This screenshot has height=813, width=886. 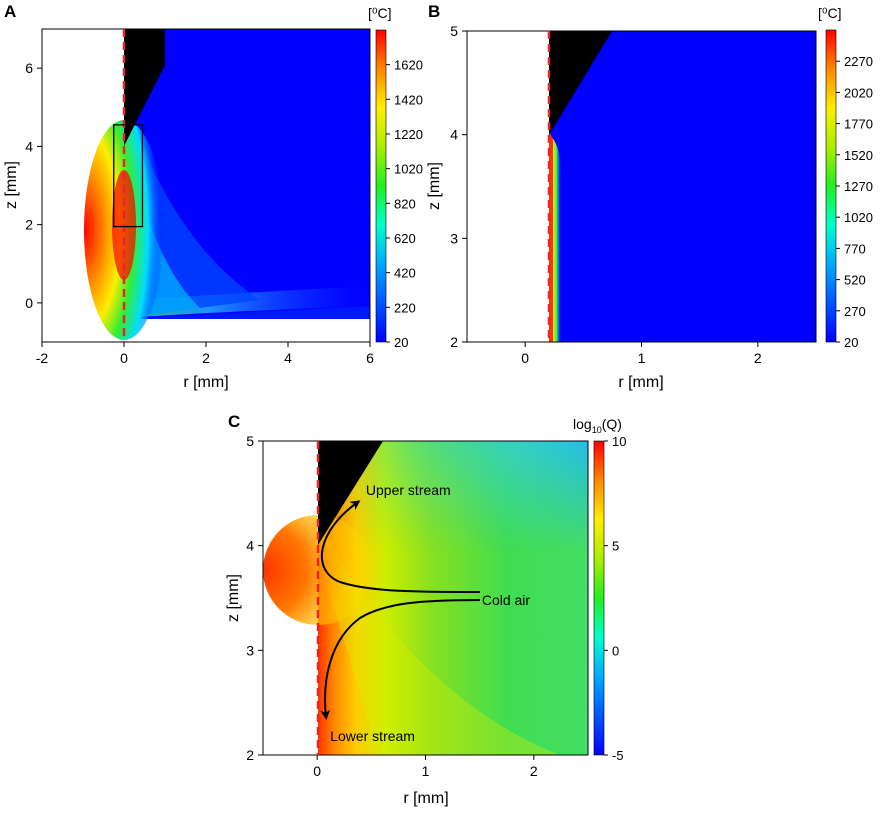 What do you see at coordinates (350, 493) in the screenshot?
I see `electrode-c` at bounding box center [350, 493].